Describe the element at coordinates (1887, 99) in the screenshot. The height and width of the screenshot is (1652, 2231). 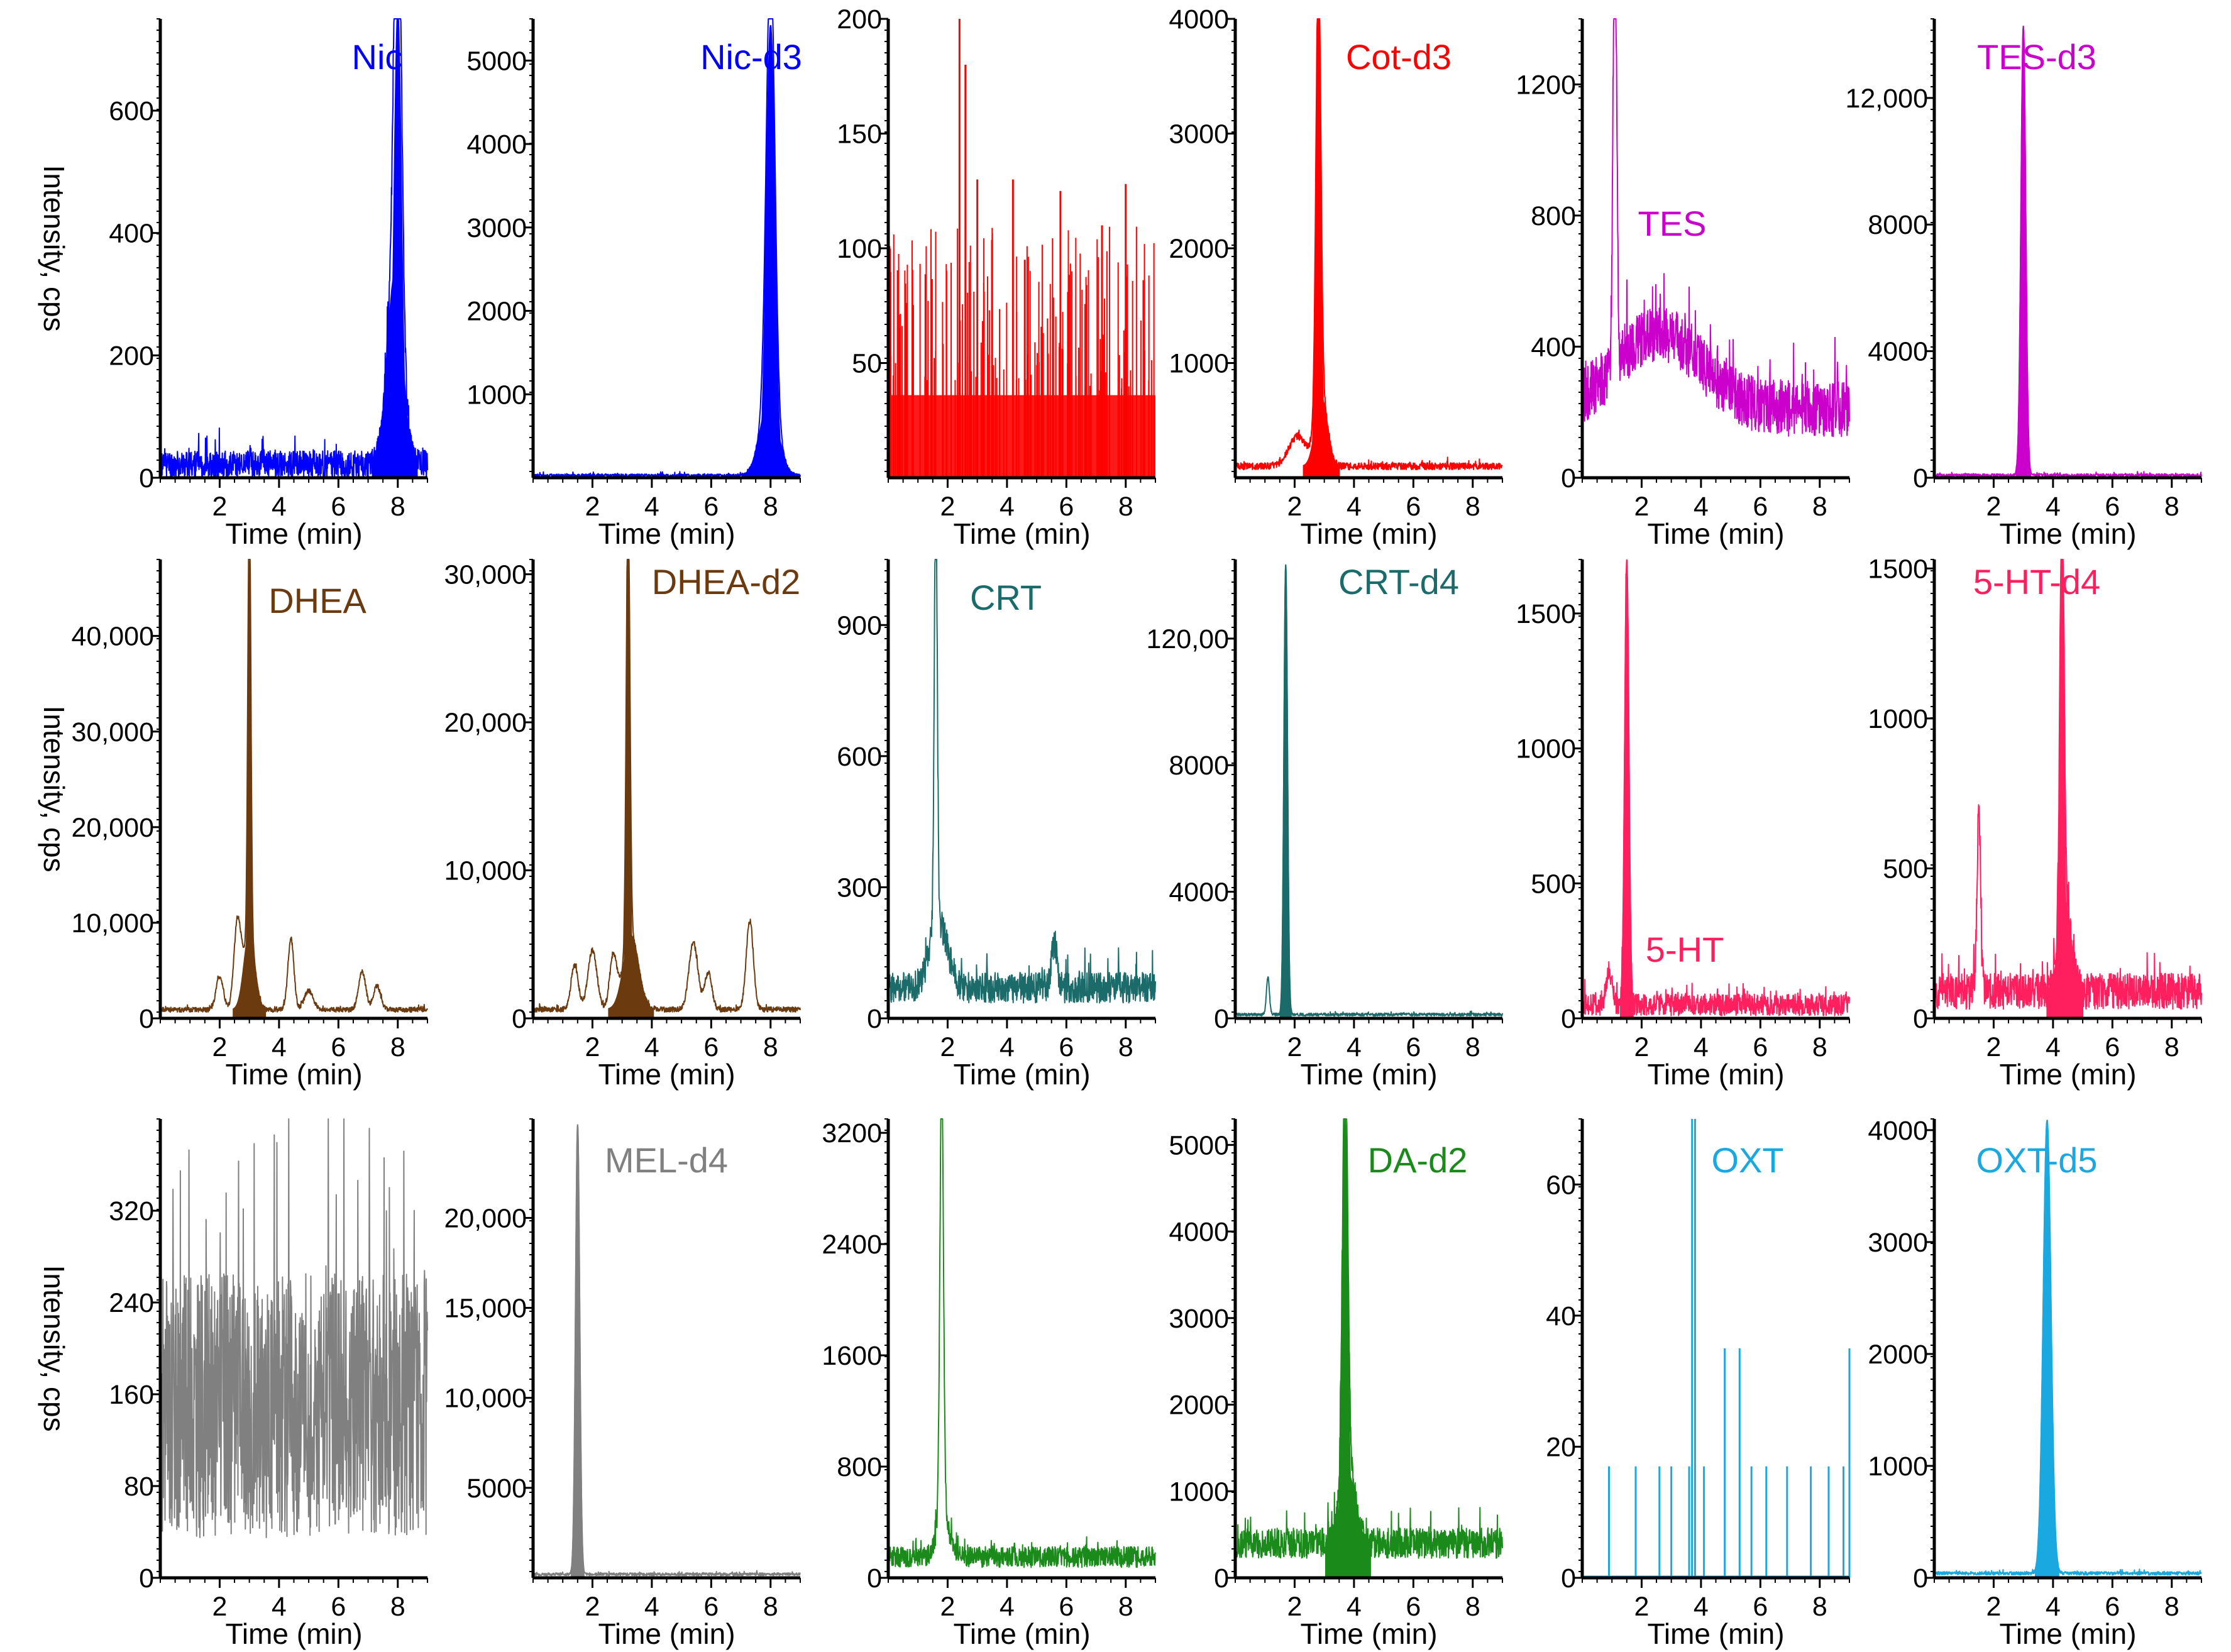
I see `y-tick-label: 12,000` at that location.